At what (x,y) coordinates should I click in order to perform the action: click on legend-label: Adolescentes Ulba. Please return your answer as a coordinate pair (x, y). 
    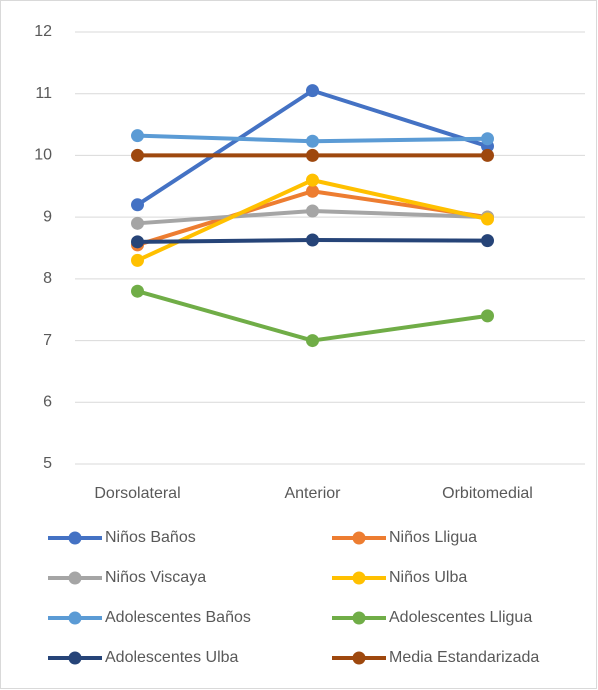
    Looking at the image, I should click on (172, 657).